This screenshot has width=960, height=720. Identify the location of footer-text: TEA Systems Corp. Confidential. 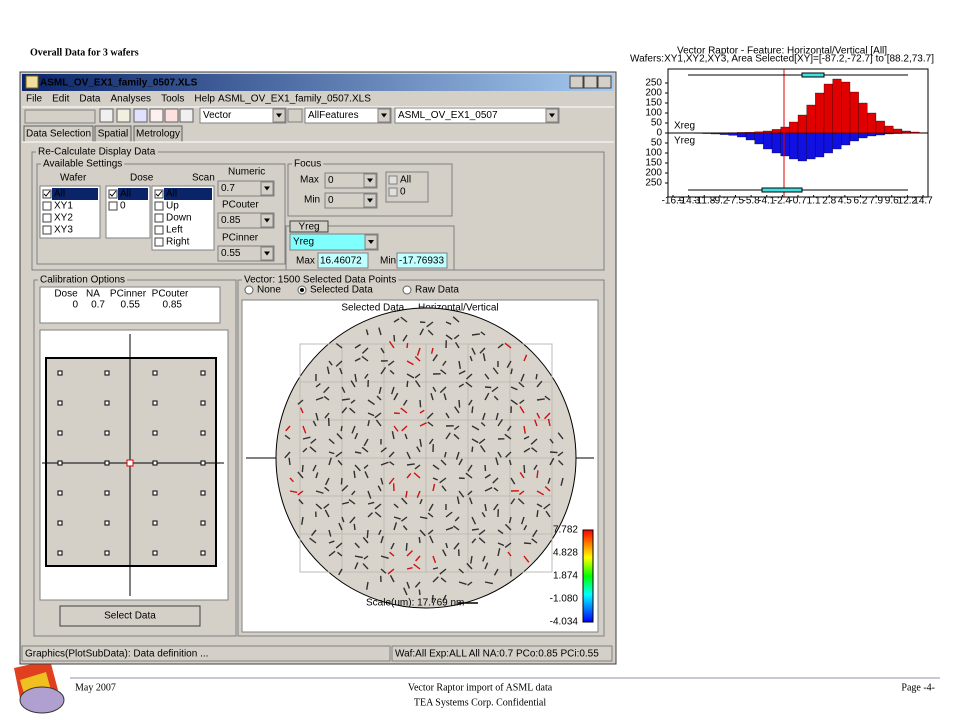
(480, 702).